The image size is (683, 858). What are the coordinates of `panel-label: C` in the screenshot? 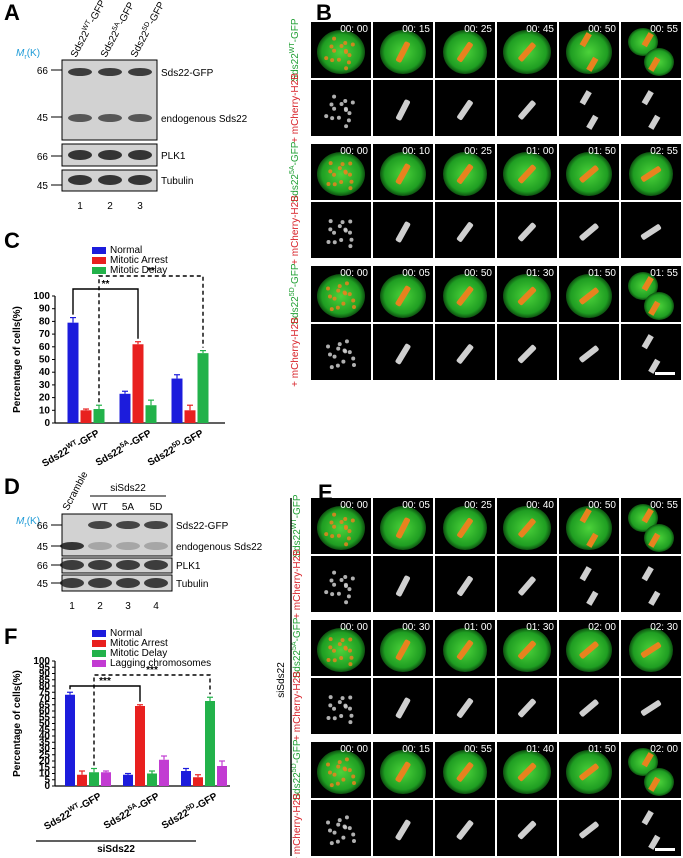 It's located at (12, 240).